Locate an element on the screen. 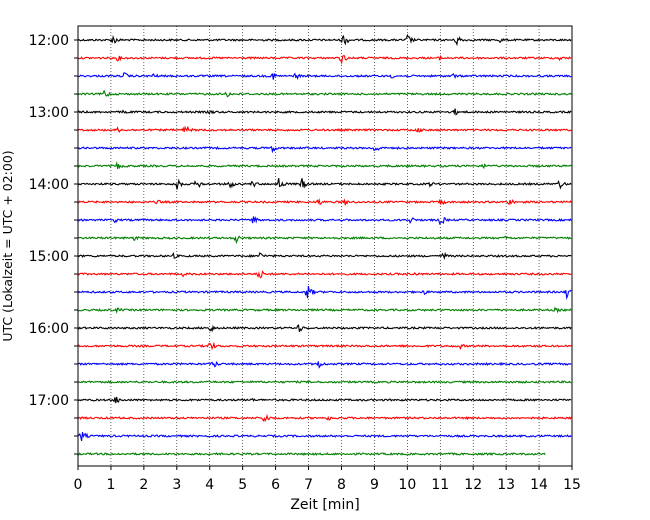  y-axis-label: UTC (Lokalzeit = UTC + 02:00) is located at coordinates (7, 245).